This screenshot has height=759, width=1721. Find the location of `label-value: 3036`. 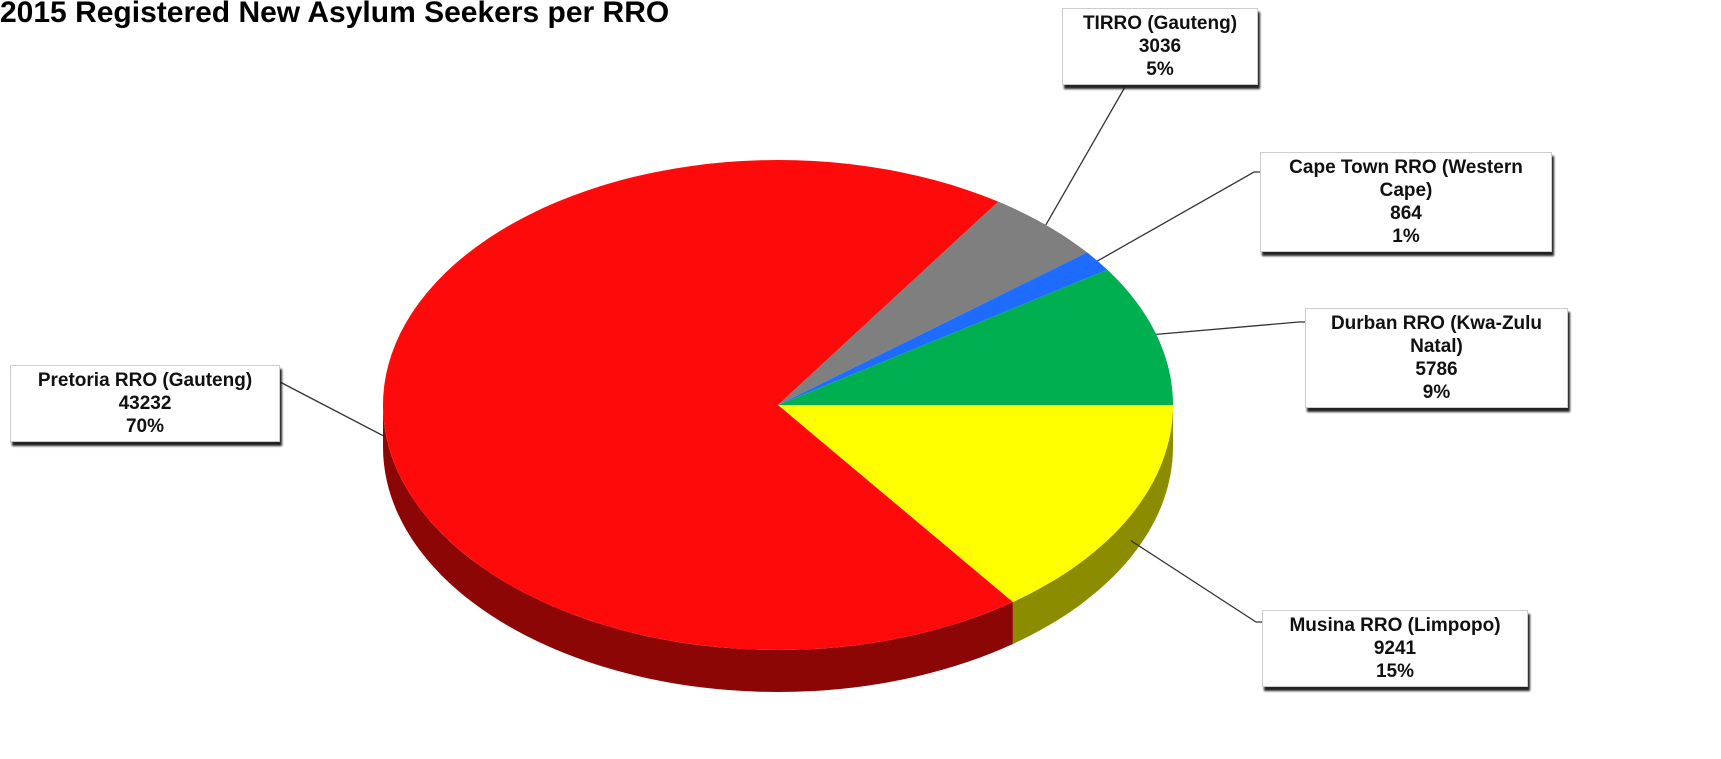

label-value: 3036 is located at coordinates (1160, 46).